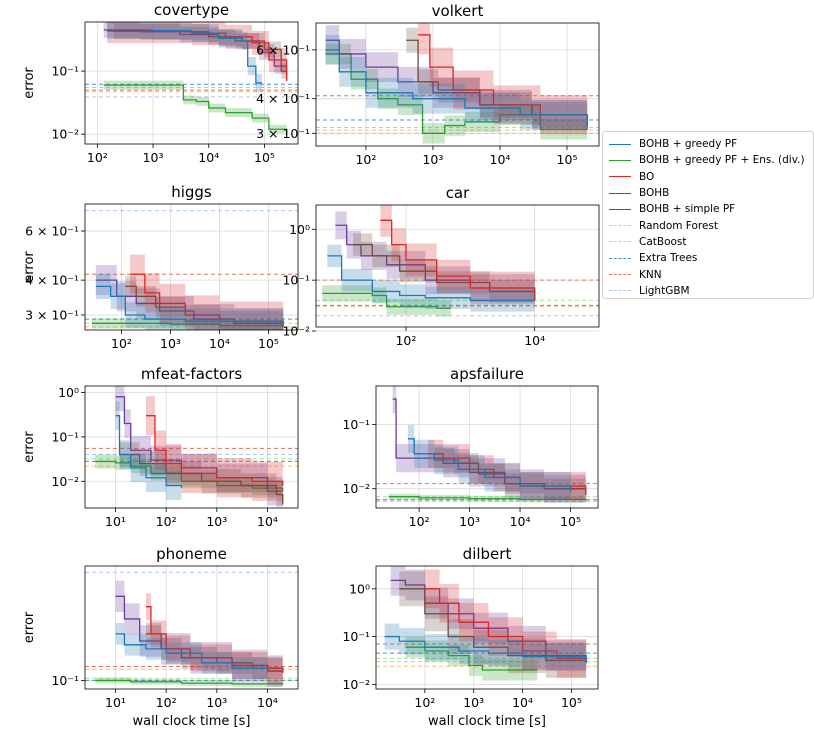 The image size is (814, 731). Describe the element at coordinates (664, 290) in the screenshot. I see `legend-label: LightGBM` at that location.